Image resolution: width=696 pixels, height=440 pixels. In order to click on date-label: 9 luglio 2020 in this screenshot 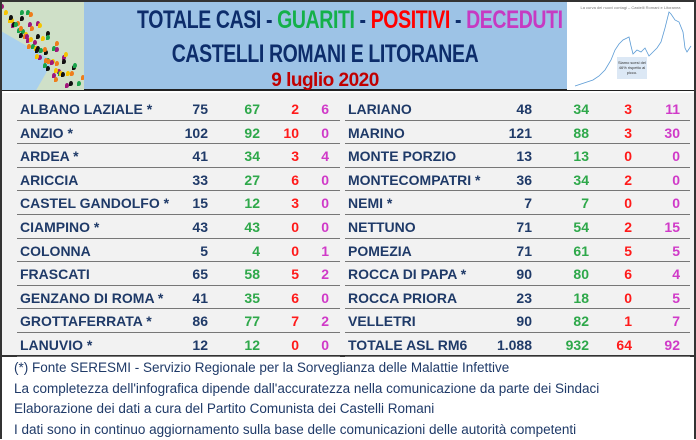, I will do `click(325, 81)`.